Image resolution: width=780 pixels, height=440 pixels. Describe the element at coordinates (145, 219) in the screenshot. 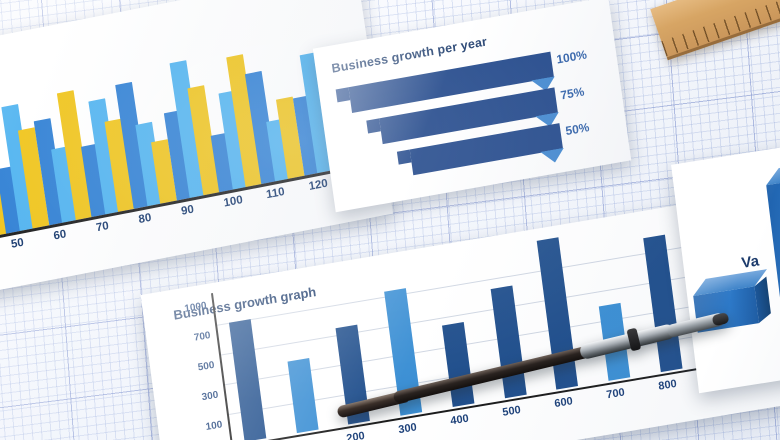

I see `analysis-x-tick: 80` at that location.